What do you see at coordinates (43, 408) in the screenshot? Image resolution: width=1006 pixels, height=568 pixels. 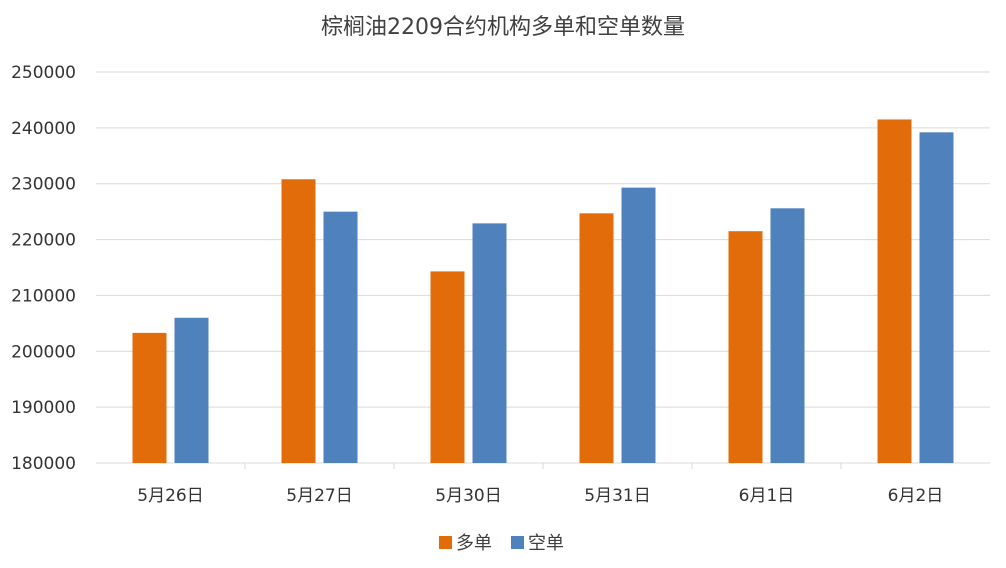 I see `y-tick-label: 190000` at bounding box center [43, 408].